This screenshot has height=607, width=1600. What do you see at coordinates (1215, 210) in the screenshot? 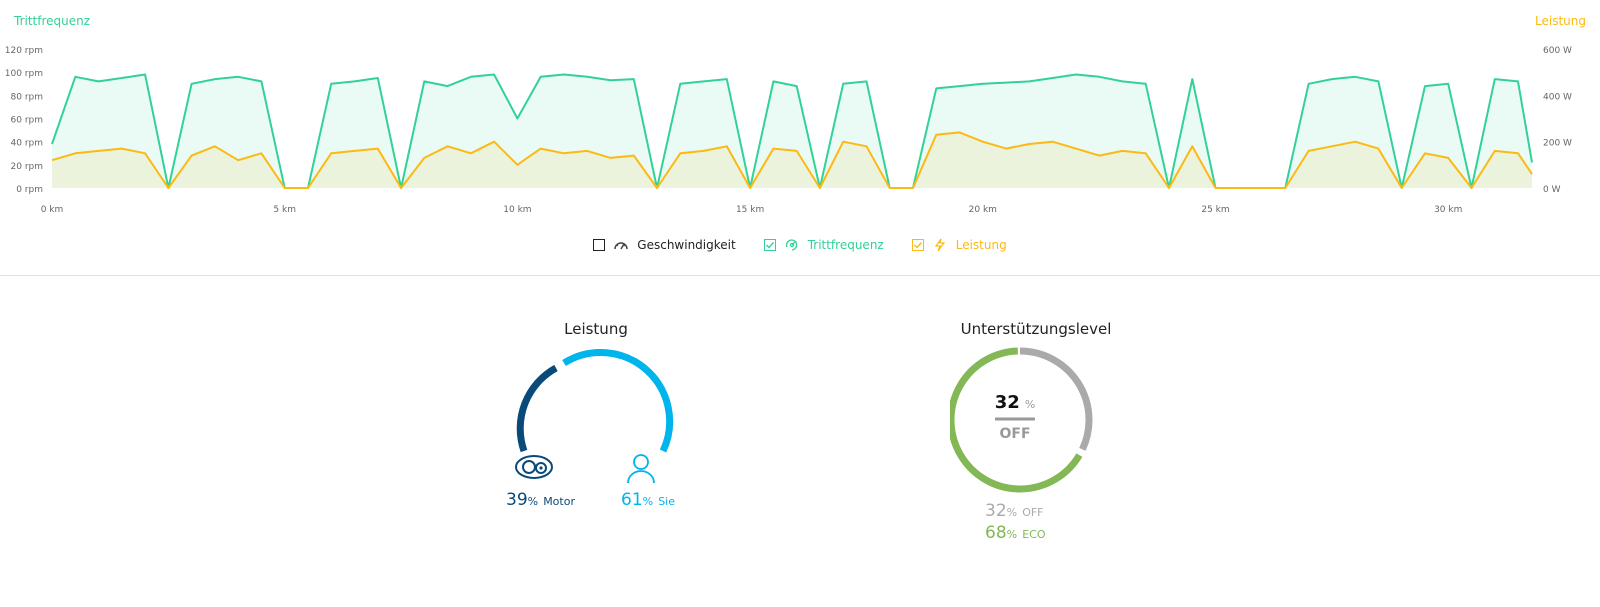
I see `x-tick-label: 25 km` at bounding box center [1215, 210].